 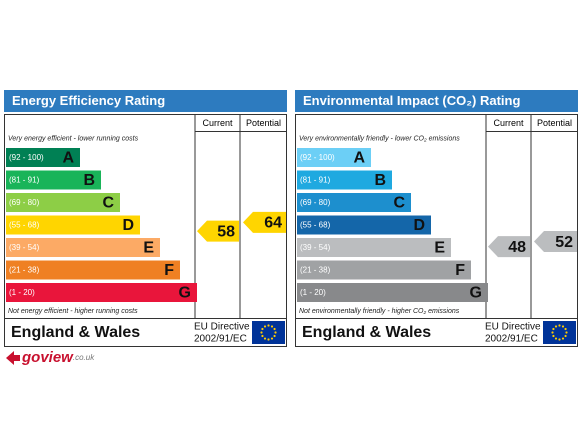 I want to click on logo-name: goview, so click(x=47, y=357).